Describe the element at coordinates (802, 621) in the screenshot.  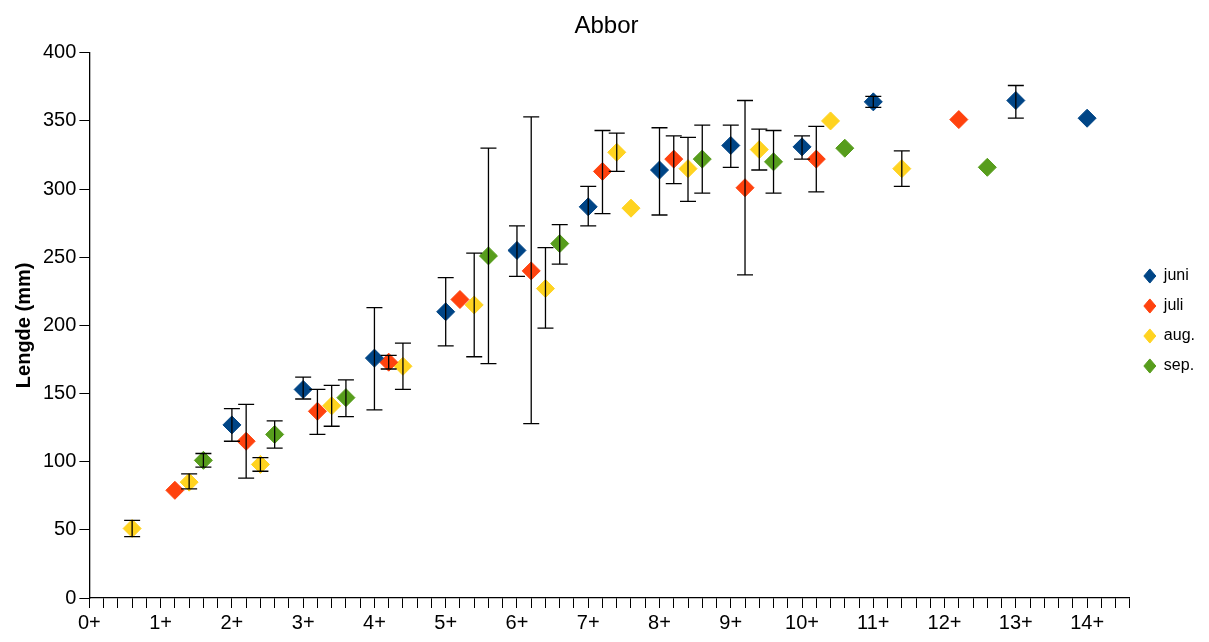
I see `x-tick-label: 10+` at that location.